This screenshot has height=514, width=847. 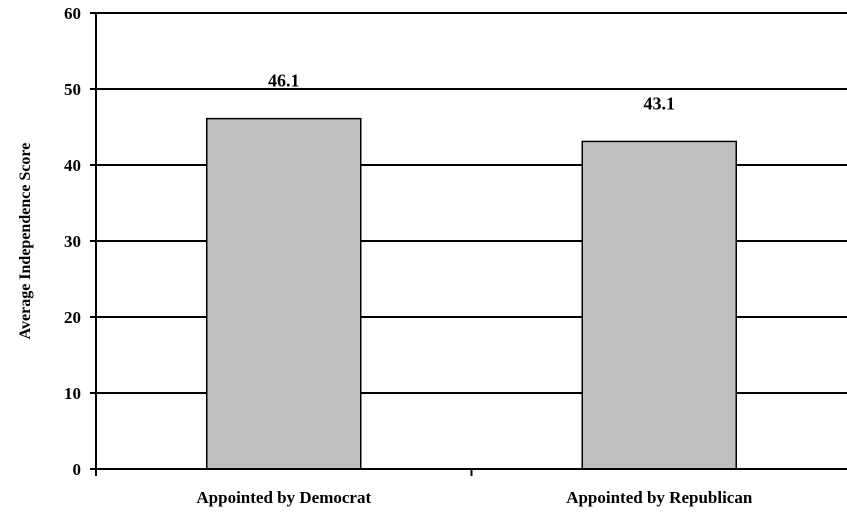 I want to click on y-tick-label: 50, so click(x=72, y=89).